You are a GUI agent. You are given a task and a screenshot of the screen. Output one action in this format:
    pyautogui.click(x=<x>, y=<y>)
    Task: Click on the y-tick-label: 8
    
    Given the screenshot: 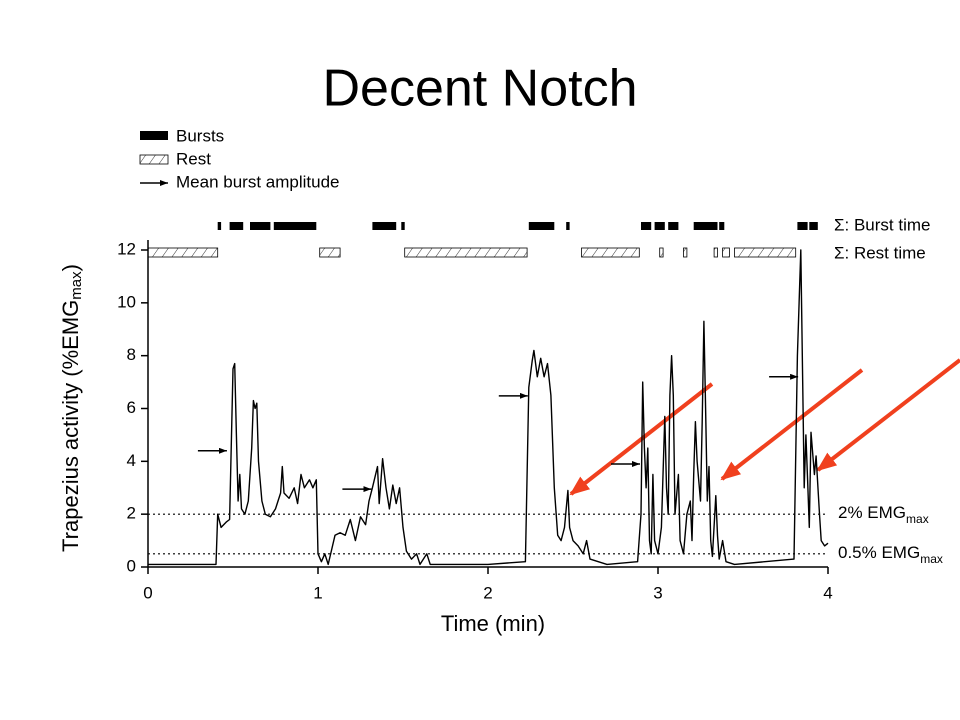 What is the action you would take?
    pyautogui.click(x=131, y=354)
    